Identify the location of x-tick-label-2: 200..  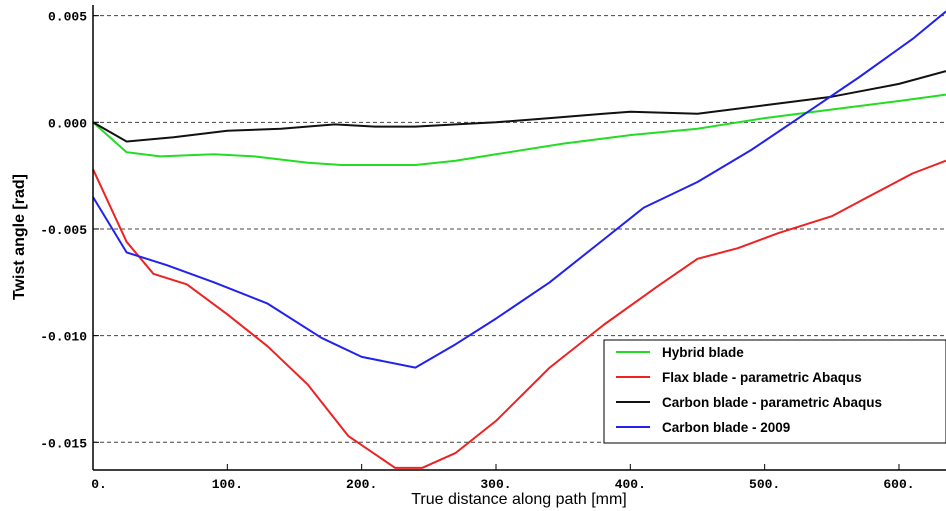
(361, 484).